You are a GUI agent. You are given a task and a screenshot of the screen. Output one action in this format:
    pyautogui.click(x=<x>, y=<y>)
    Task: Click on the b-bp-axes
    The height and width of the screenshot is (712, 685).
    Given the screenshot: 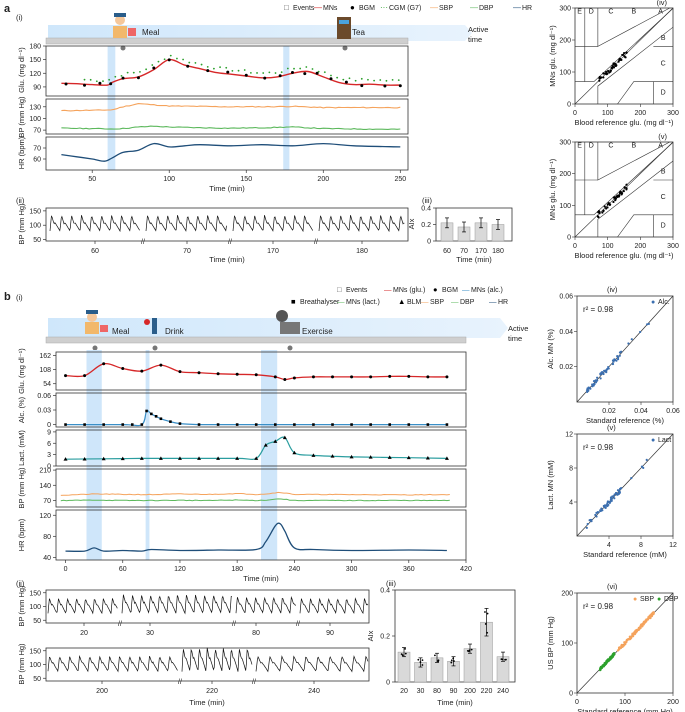 What is the action you would take?
    pyautogui.click(x=261, y=488)
    